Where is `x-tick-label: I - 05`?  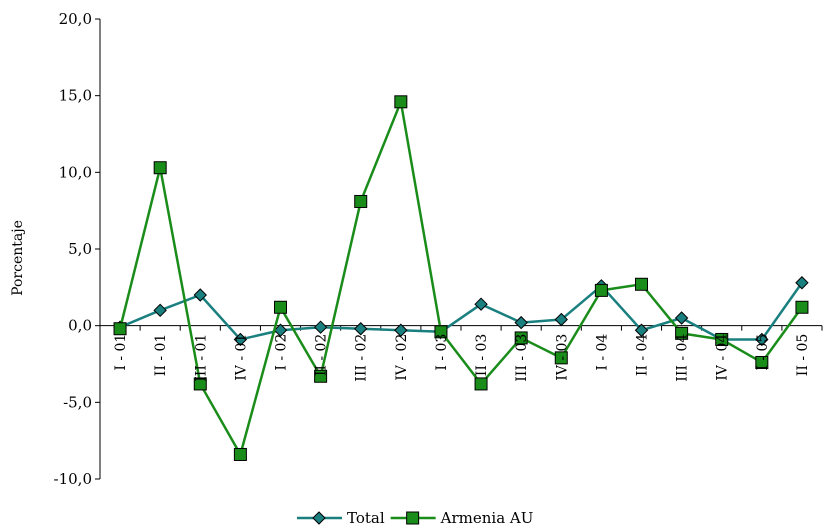 x-tick-label: I - 05 is located at coordinates (763, 352).